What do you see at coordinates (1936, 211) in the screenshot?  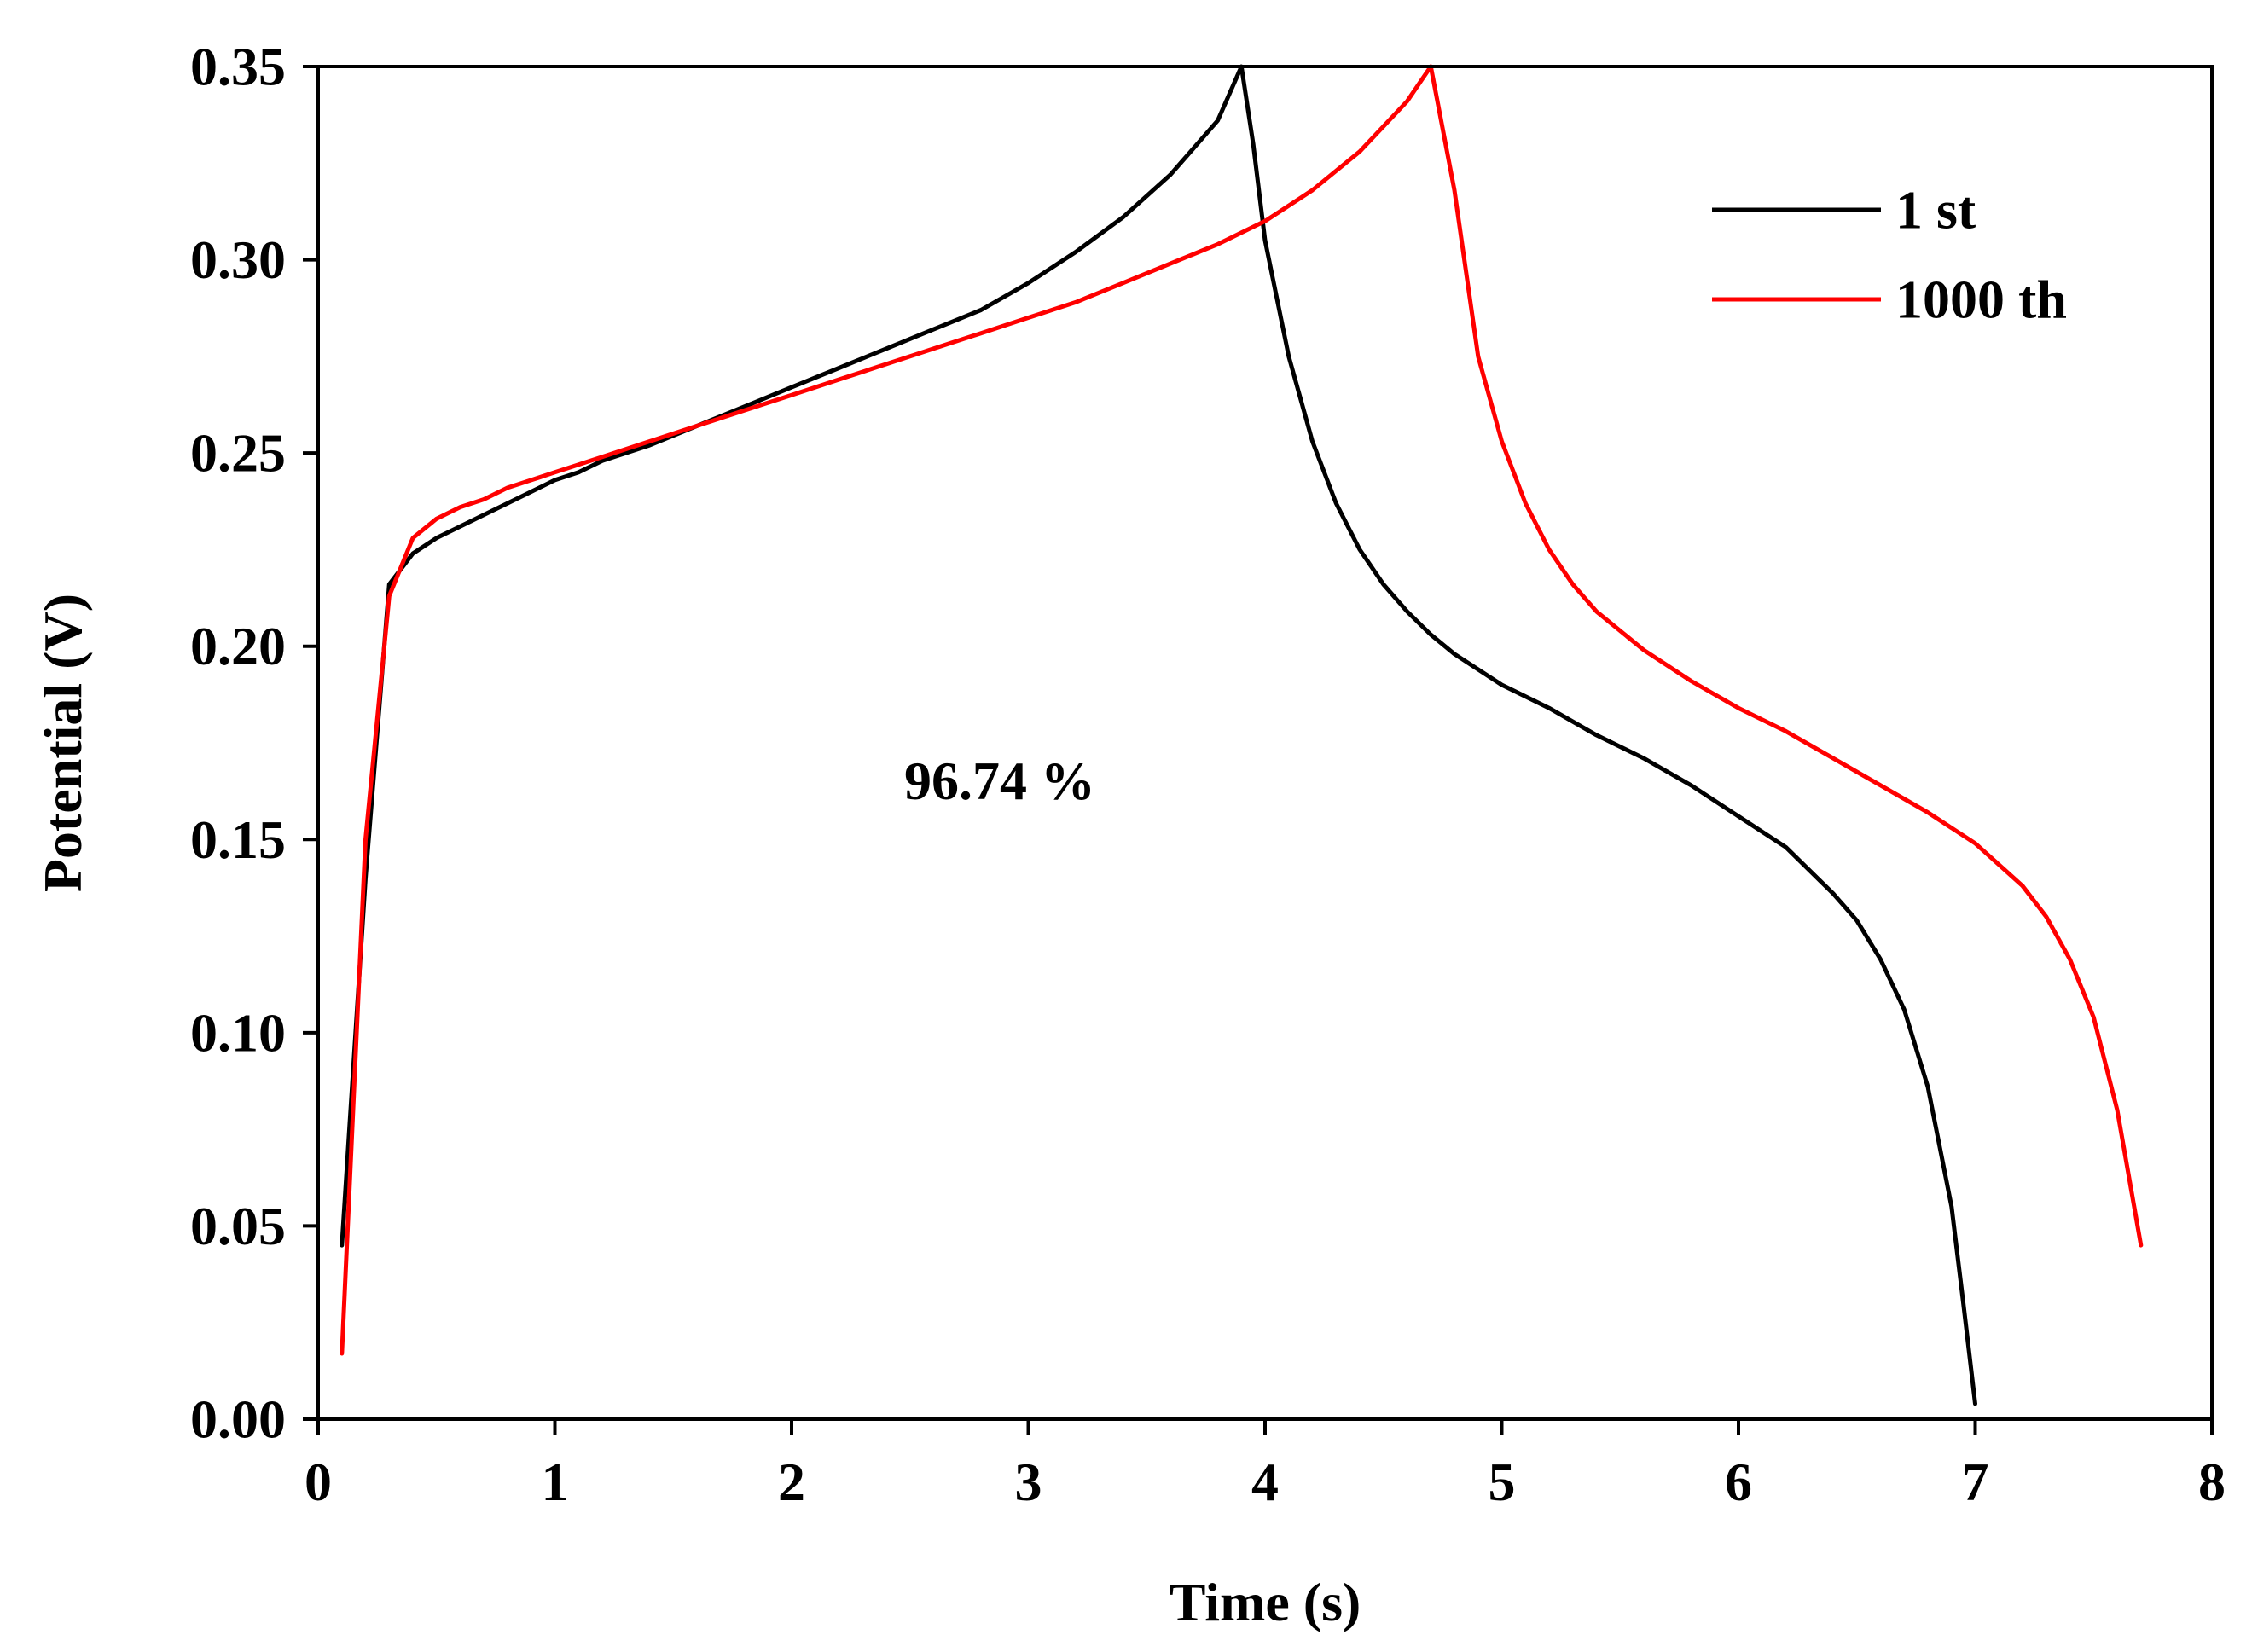 I see `legend-label-1st: 1 st` at bounding box center [1936, 211].